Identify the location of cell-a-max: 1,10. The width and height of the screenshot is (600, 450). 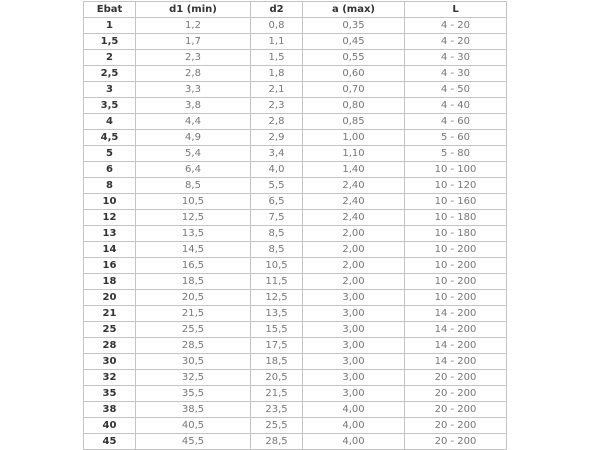
(353, 153).